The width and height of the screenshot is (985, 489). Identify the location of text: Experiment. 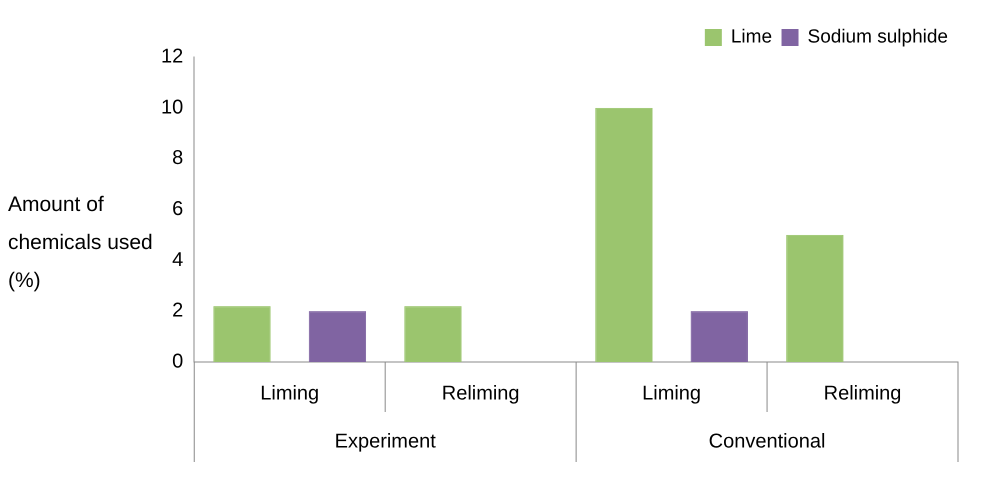
(385, 441).